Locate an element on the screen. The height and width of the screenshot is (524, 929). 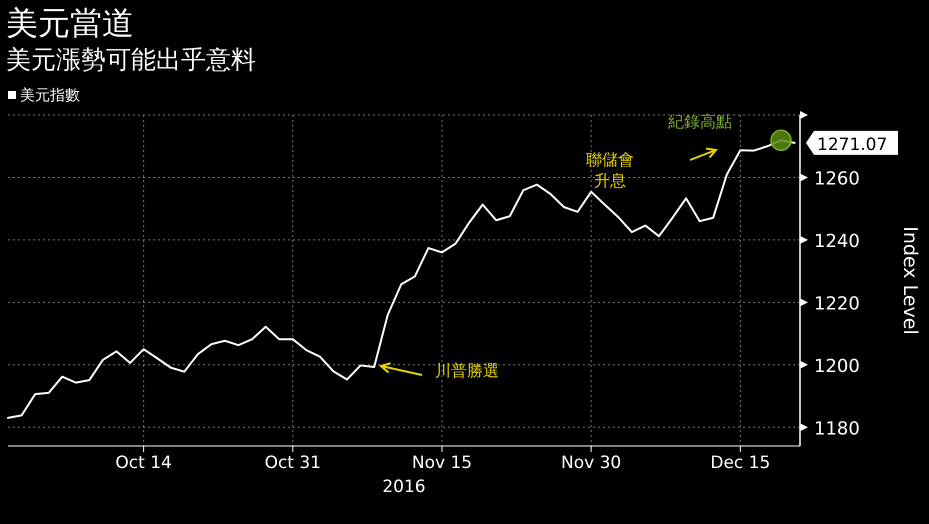
x-tick-label: Oct 14 is located at coordinates (143, 463).